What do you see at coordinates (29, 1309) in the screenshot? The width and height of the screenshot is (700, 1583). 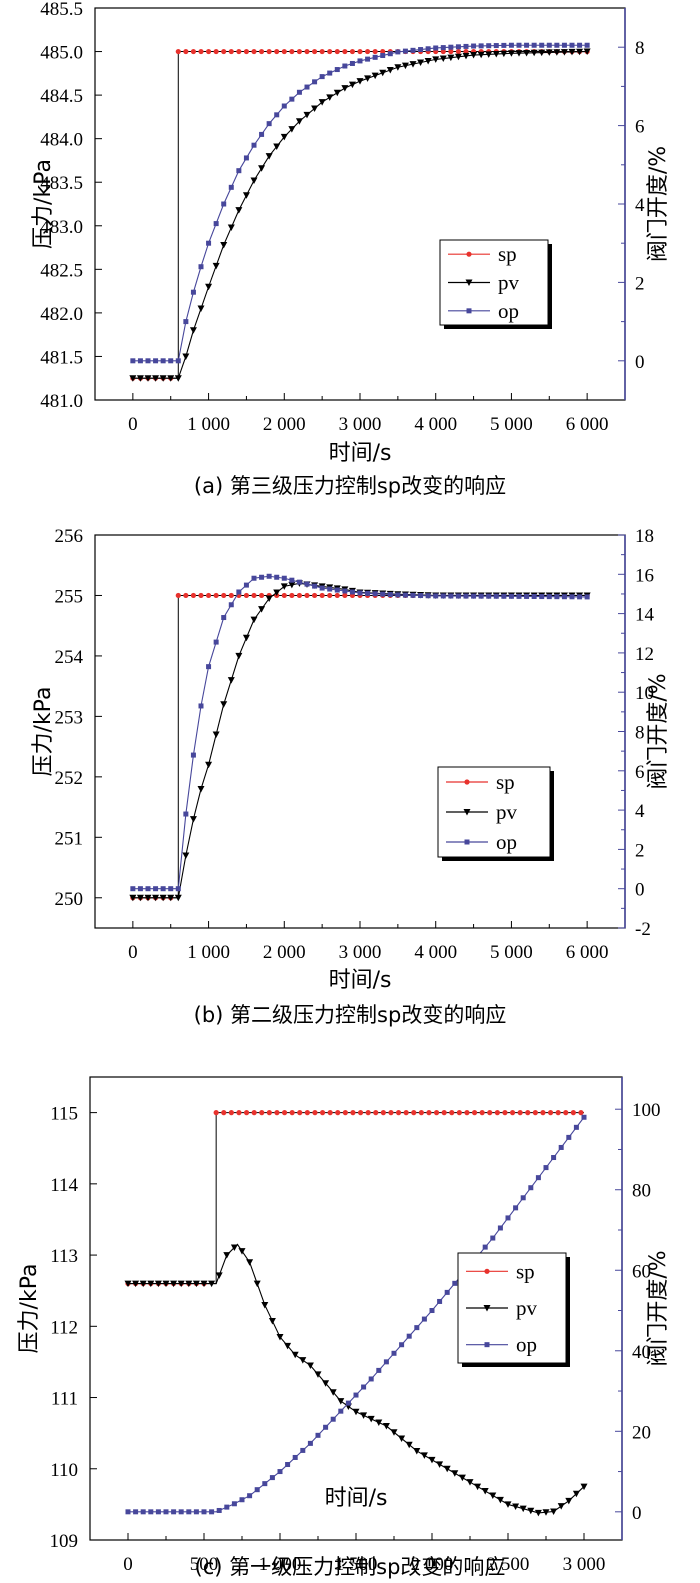 I see `y-axis-label: 压力/kPa` at bounding box center [29, 1309].